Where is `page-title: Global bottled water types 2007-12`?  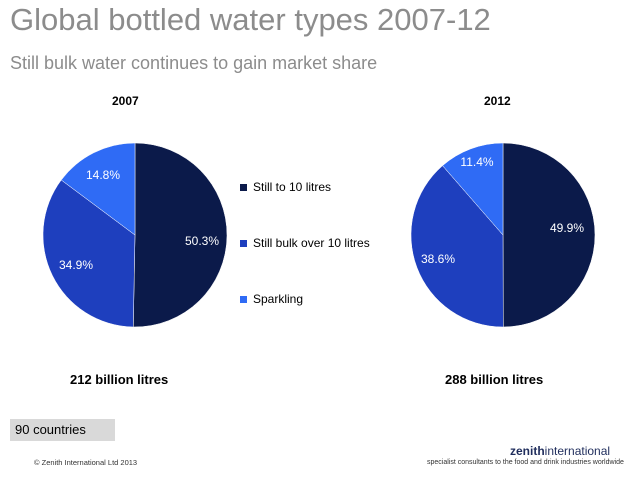
page-title: Global bottled water types 2007-12 is located at coordinates (250, 19).